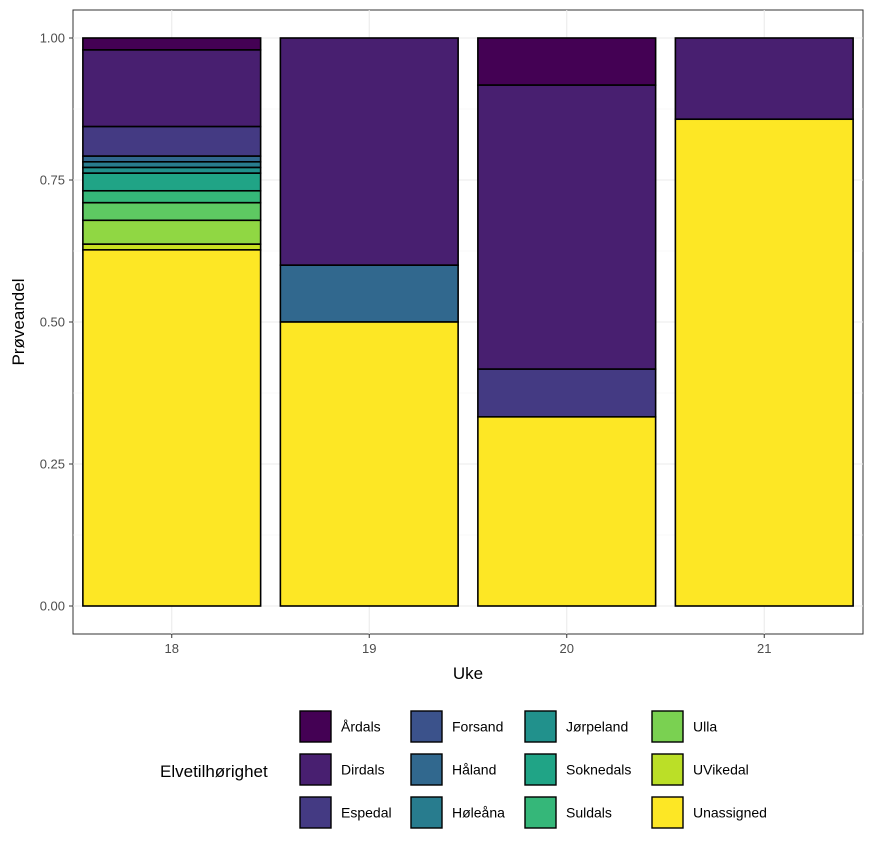 The image size is (875, 849). I want to click on y-axis: 0.00 0.25 0.50 0.75 1.00, so click(56, 322).